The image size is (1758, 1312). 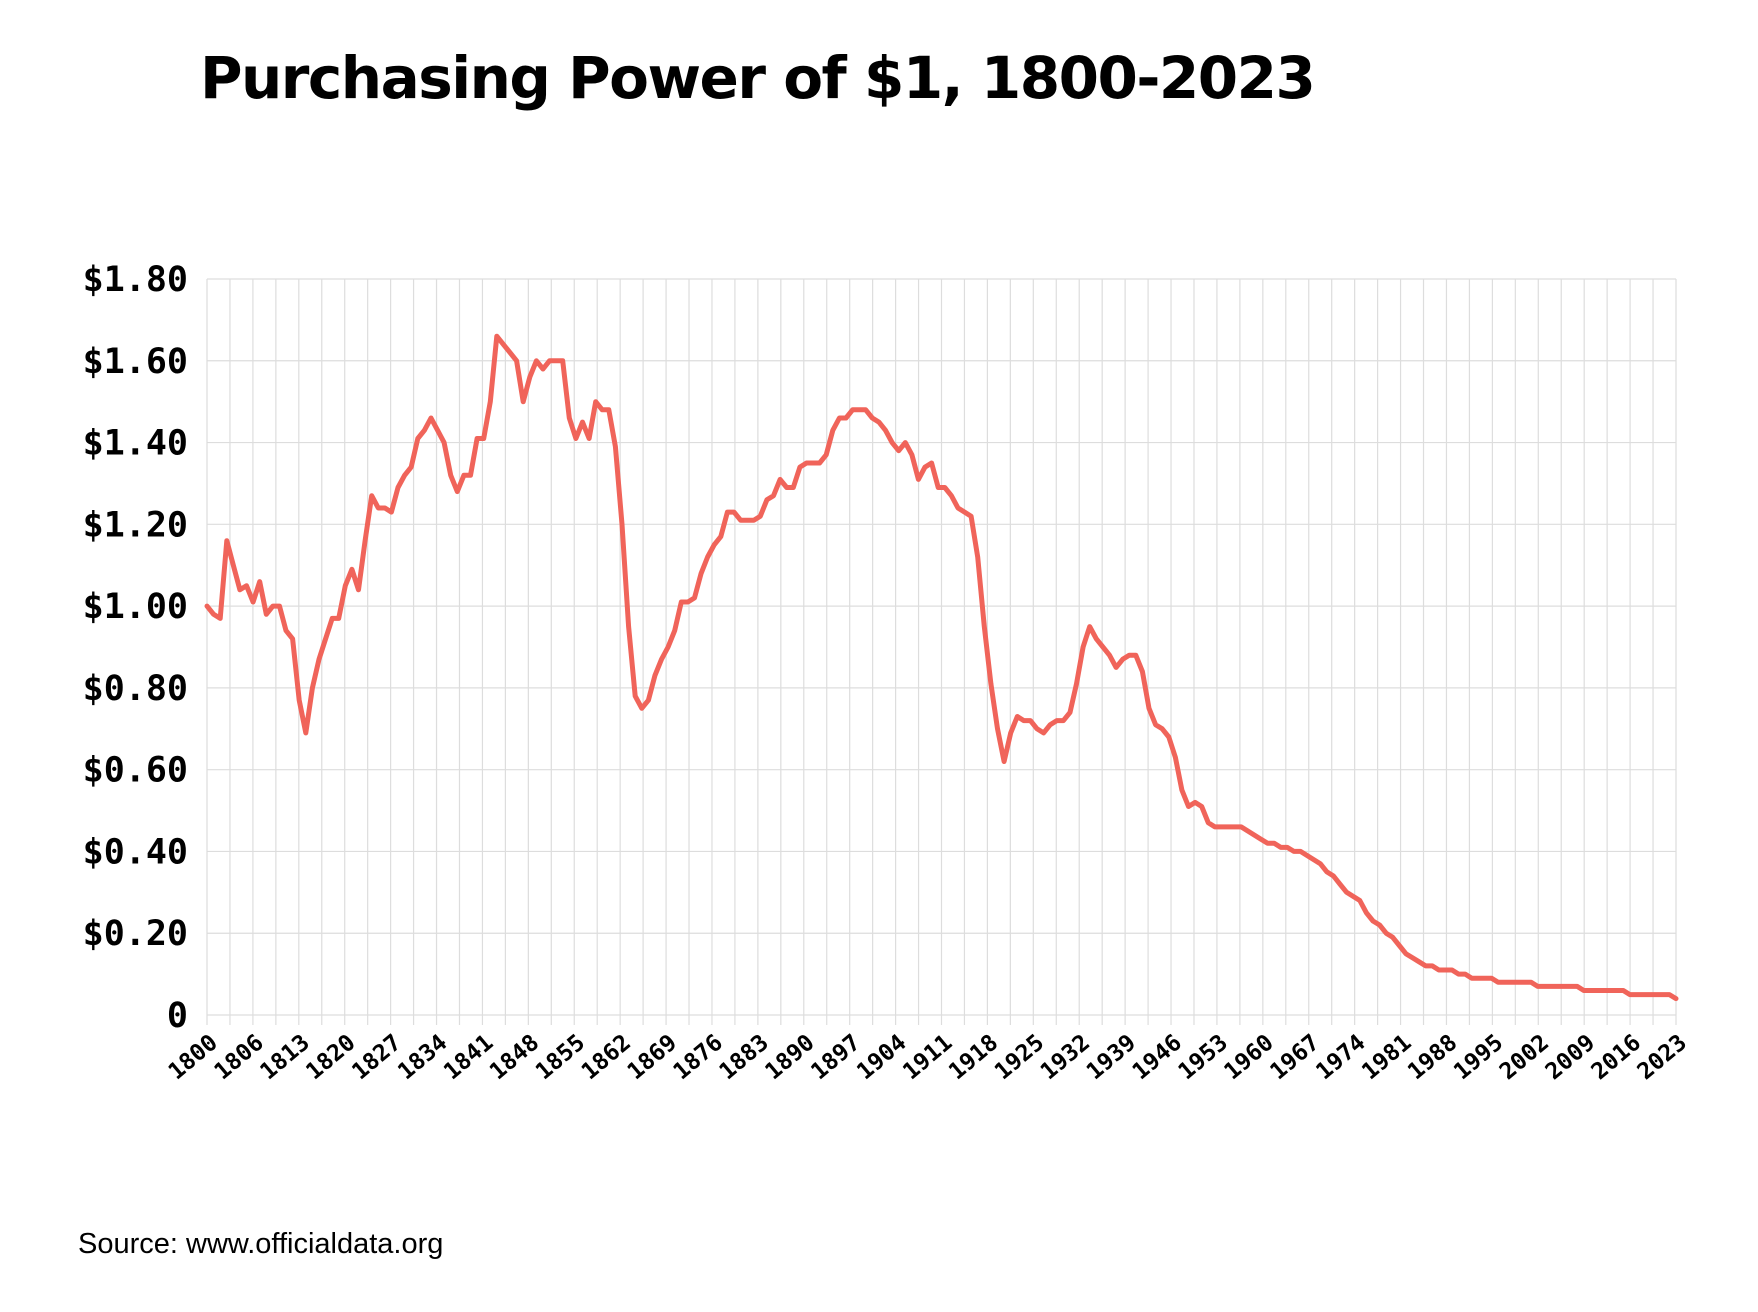 What do you see at coordinates (835, 1058) in the screenshot?
I see `x-tick-label: 1897` at bounding box center [835, 1058].